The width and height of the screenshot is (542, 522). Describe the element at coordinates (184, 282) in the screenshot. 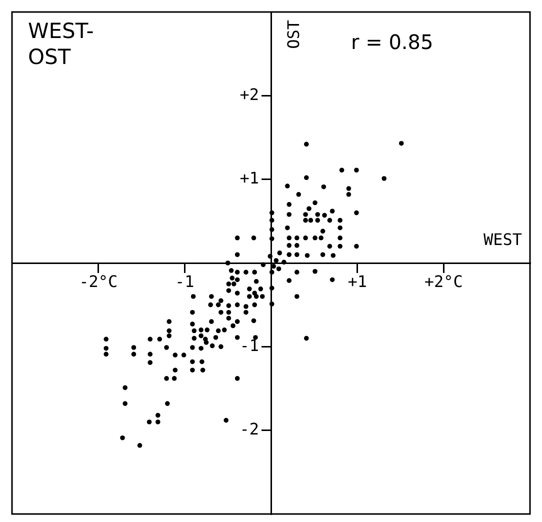

I see `x-tick-label: -1` at that location.